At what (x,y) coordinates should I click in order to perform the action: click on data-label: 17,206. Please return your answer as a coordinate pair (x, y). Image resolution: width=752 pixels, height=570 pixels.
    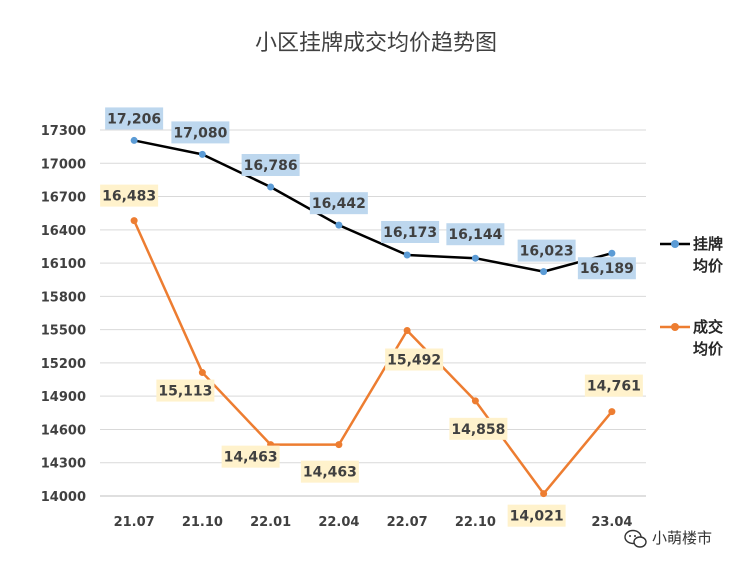
    Looking at the image, I should click on (134, 119).